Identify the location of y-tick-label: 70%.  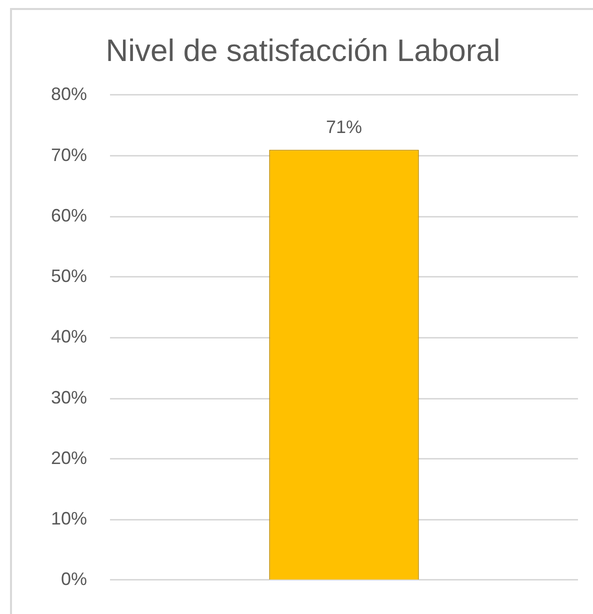
(69, 154).